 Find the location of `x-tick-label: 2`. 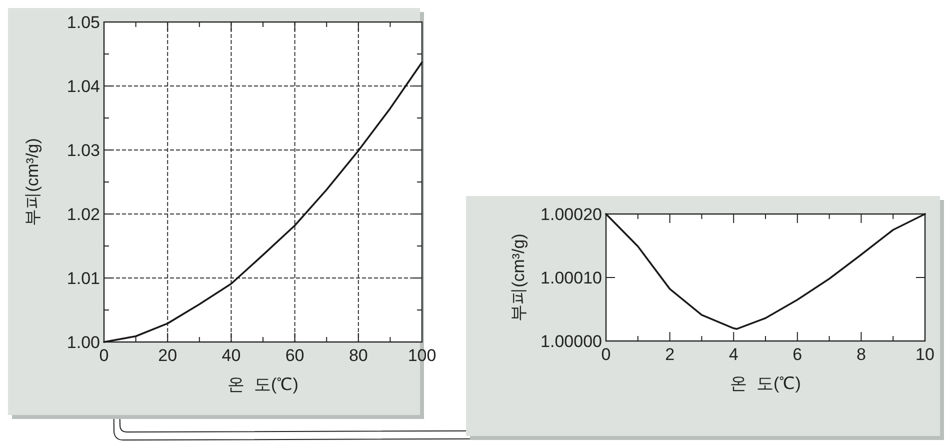

x-tick-label: 2 is located at coordinates (670, 354).